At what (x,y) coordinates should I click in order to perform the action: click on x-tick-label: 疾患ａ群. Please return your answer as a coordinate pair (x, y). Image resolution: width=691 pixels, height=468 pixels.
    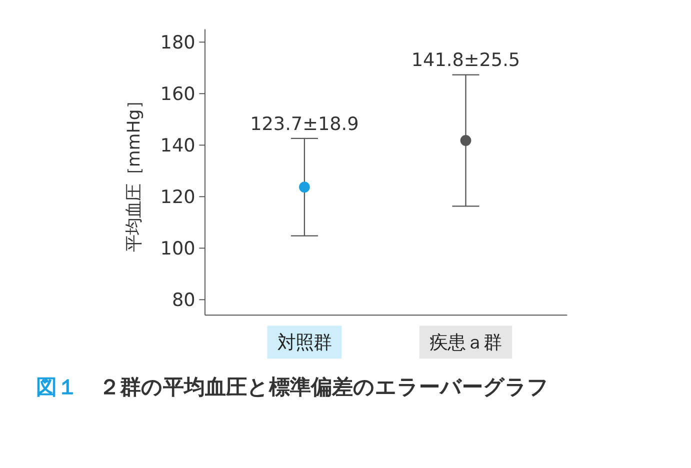
    Looking at the image, I should click on (466, 343).